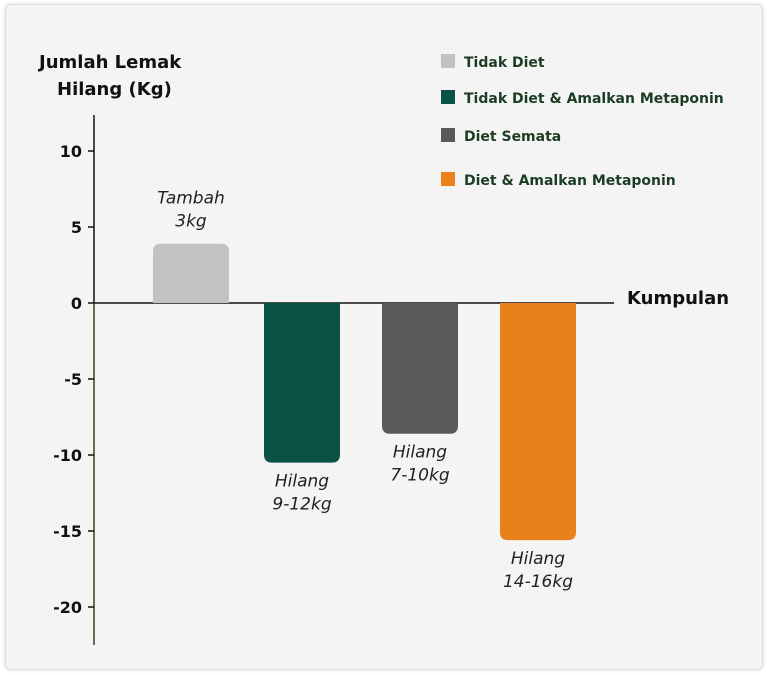 The height and width of the screenshot is (675, 768). Describe the element at coordinates (419, 476) in the screenshot. I see `data-label: 7-10kg` at that location.